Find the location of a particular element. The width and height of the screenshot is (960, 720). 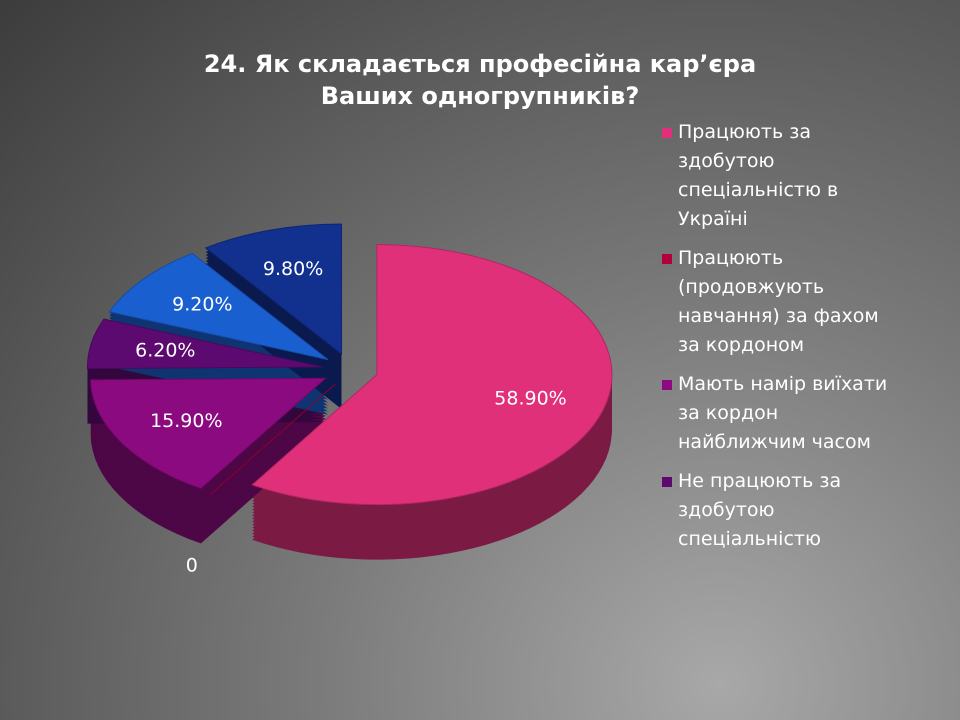

legend-entry: Не працюють за здобутою спеціальністю is located at coordinates (780, 510).